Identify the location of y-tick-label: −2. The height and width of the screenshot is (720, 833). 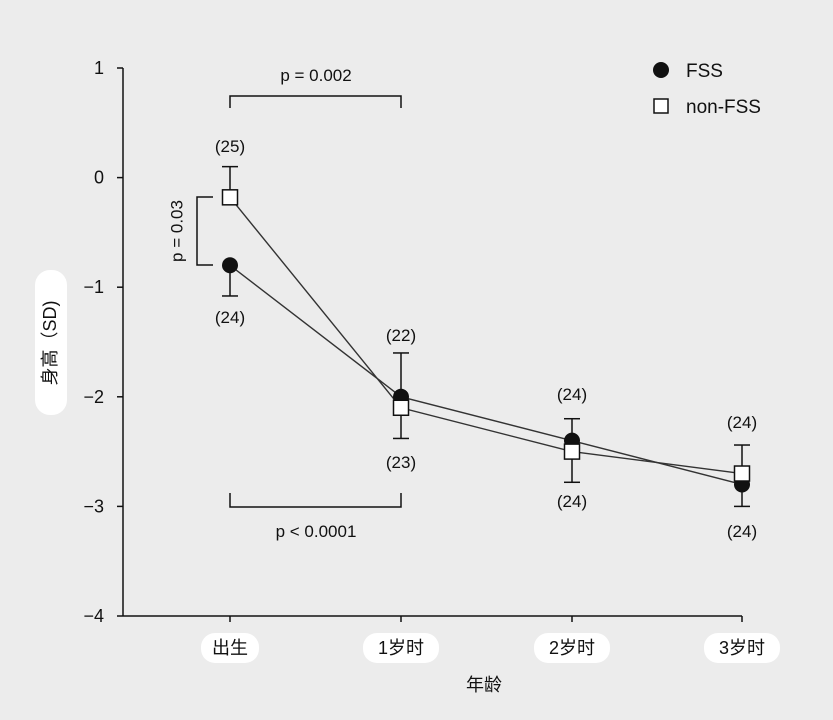
(93, 397).